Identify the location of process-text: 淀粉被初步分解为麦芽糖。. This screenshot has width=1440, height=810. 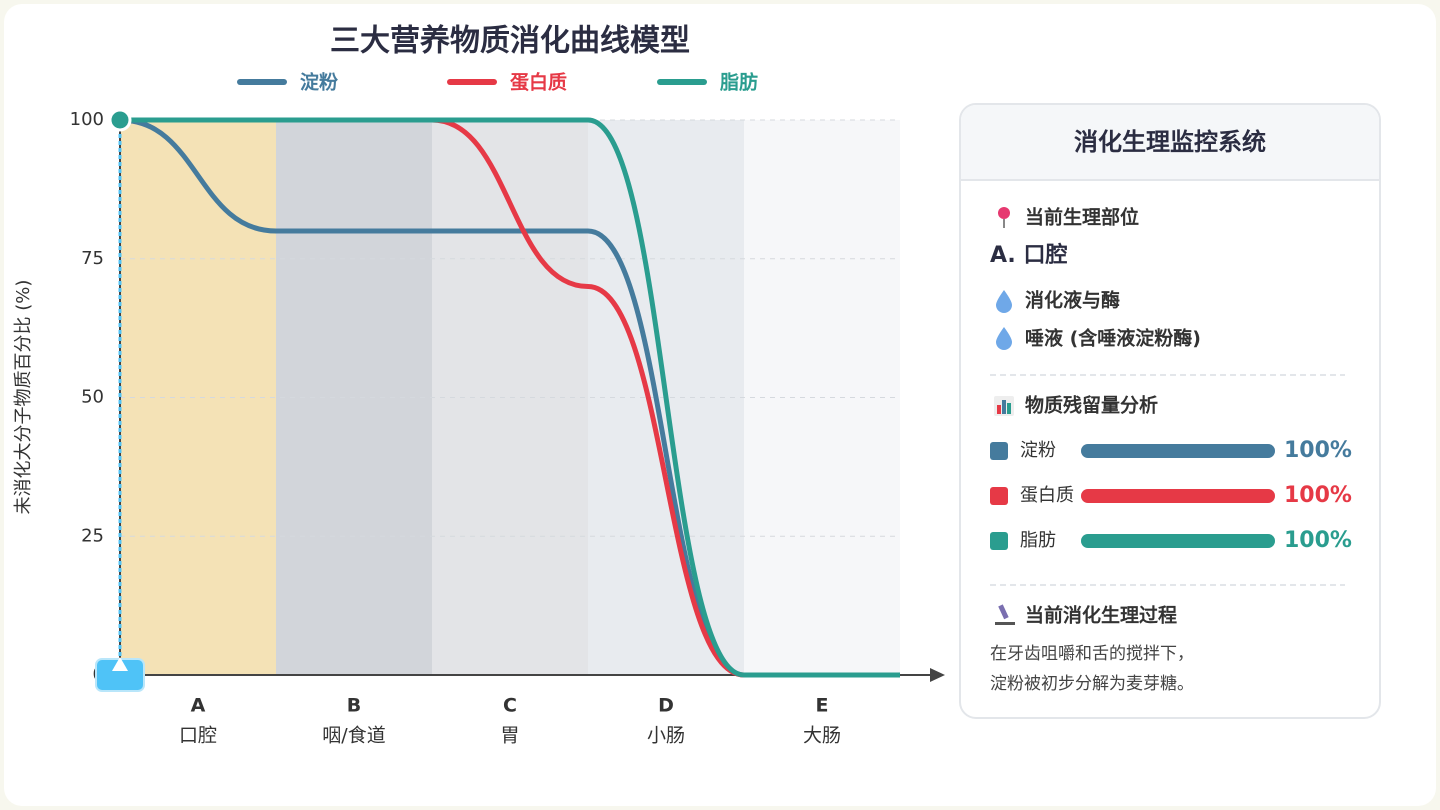
(1092, 684).